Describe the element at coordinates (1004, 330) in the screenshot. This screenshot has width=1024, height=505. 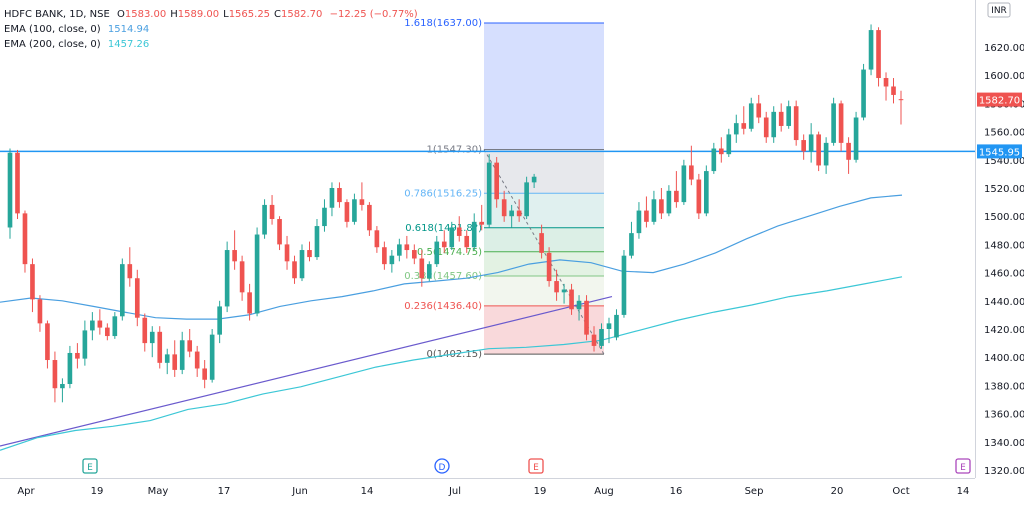
I see `y-tick-label: 1420.00` at that location.